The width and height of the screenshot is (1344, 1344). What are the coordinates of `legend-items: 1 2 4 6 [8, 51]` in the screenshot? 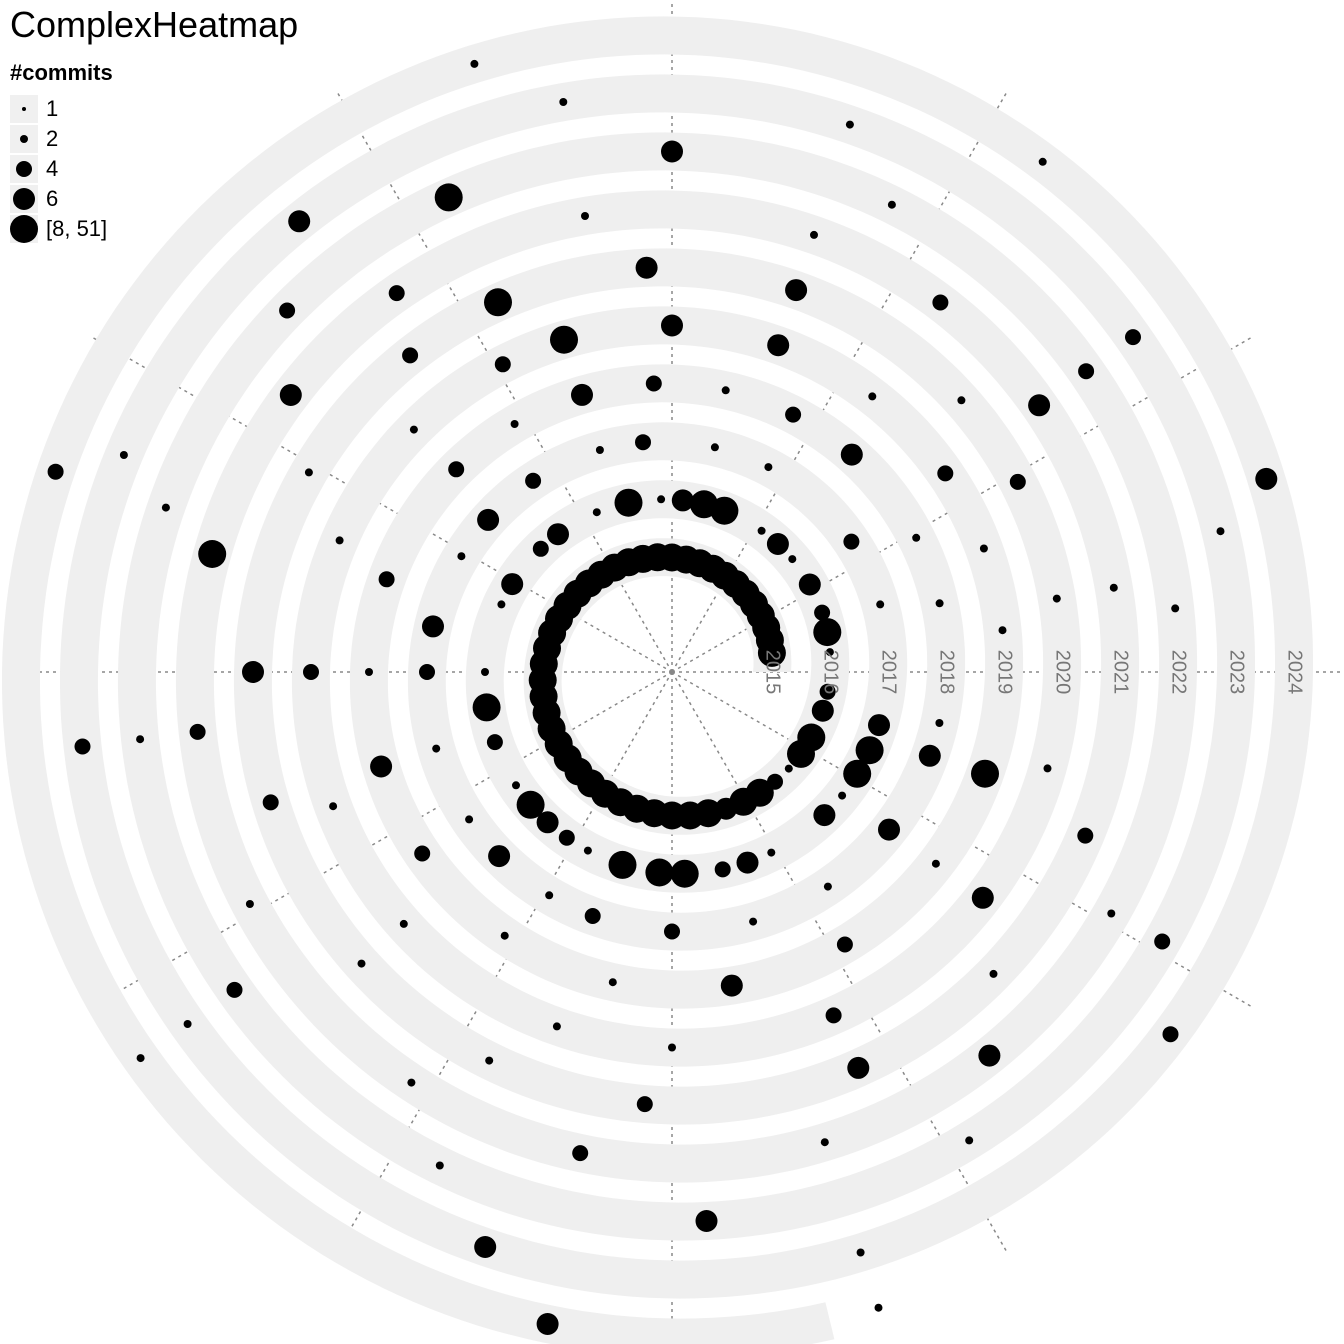 It's located at (61, 169).